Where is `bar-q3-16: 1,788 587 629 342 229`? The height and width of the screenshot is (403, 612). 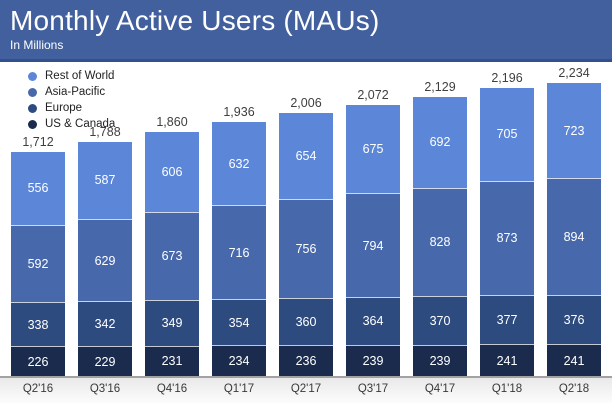
bar-q3-16: 1,788 587 629 342 229 is located at coordinates (105, 250).